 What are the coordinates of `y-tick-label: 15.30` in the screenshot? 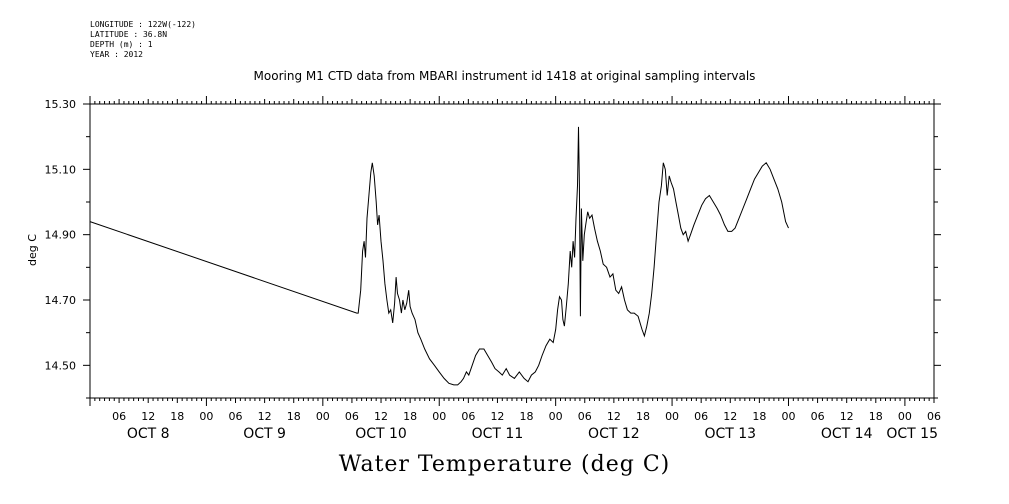 It's located at (61, 104).